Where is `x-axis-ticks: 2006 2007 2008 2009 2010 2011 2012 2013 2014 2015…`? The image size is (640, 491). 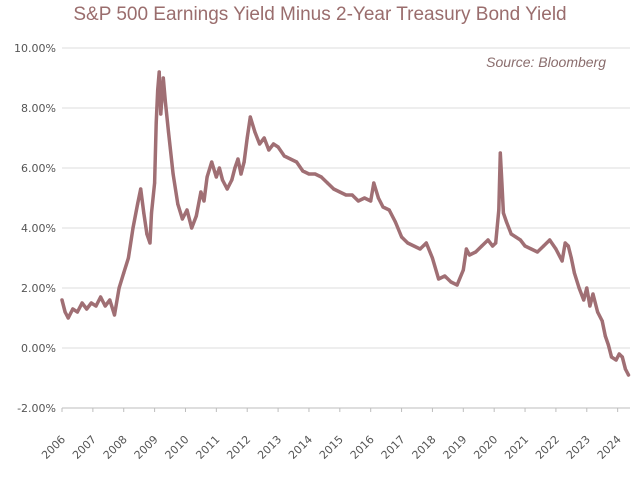
x-axis-ticks: 2006 2007 2008 2009 2010 2011 2012 2013 2014 2015… is located at coordinates (331, 435).